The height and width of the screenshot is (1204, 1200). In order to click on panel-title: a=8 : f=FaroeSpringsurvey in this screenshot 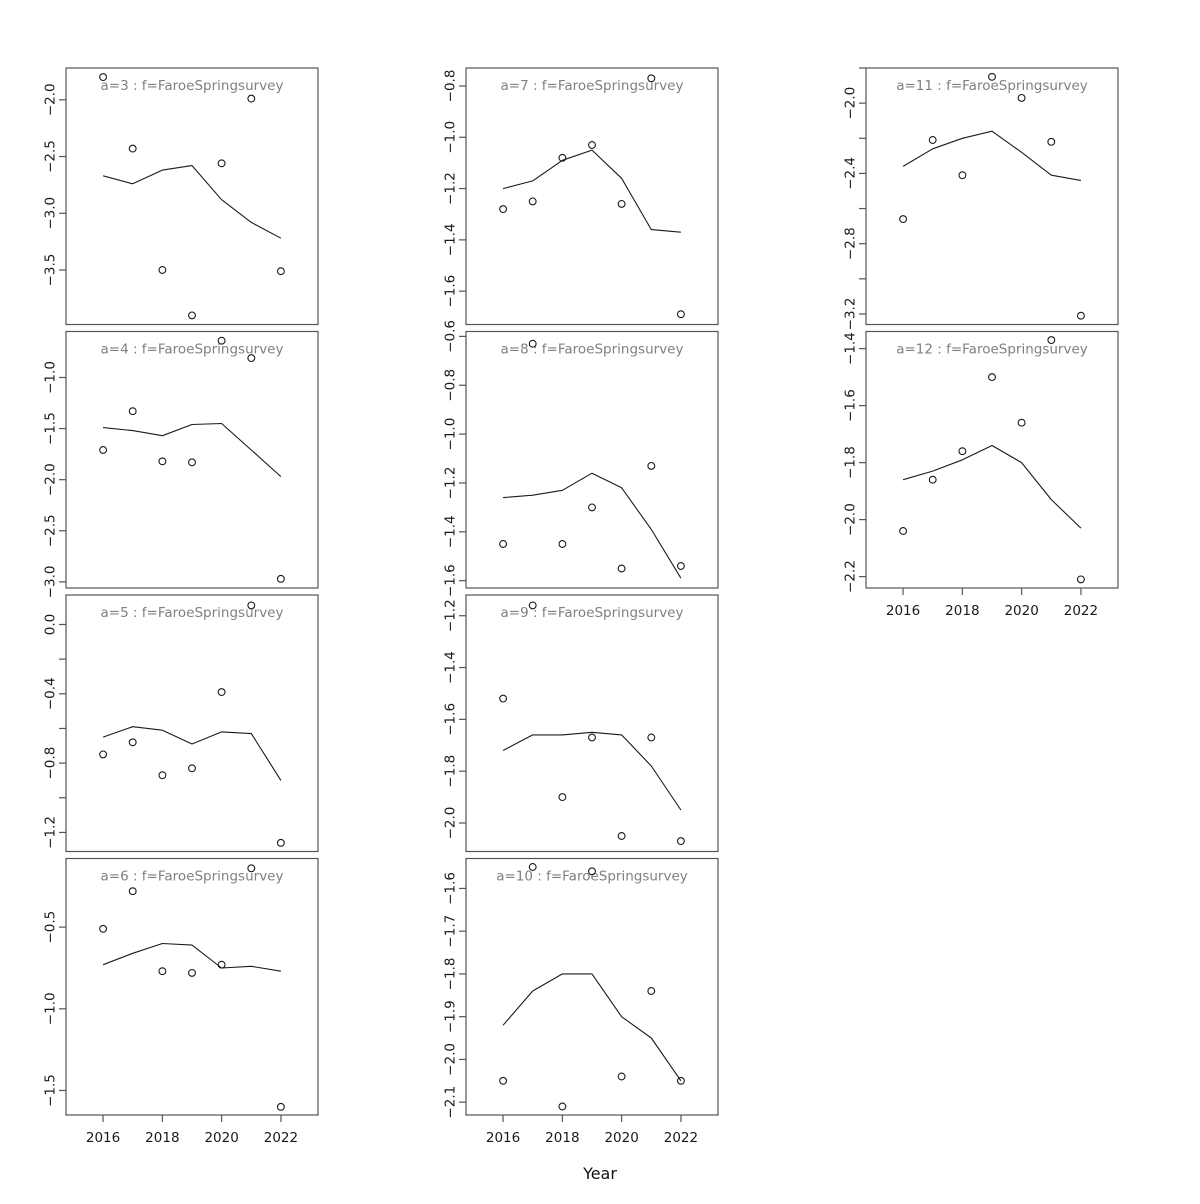, I will do `click(592, 350)`.